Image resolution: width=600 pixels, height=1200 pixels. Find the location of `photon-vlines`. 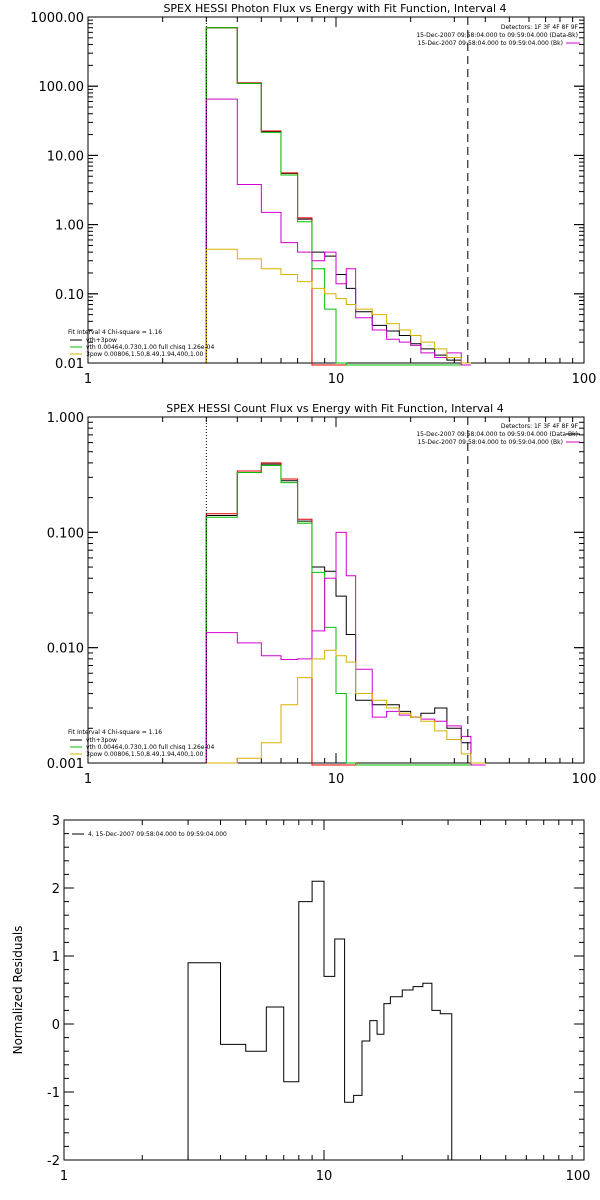

photon-vlines is located at coordinates (337, 190).